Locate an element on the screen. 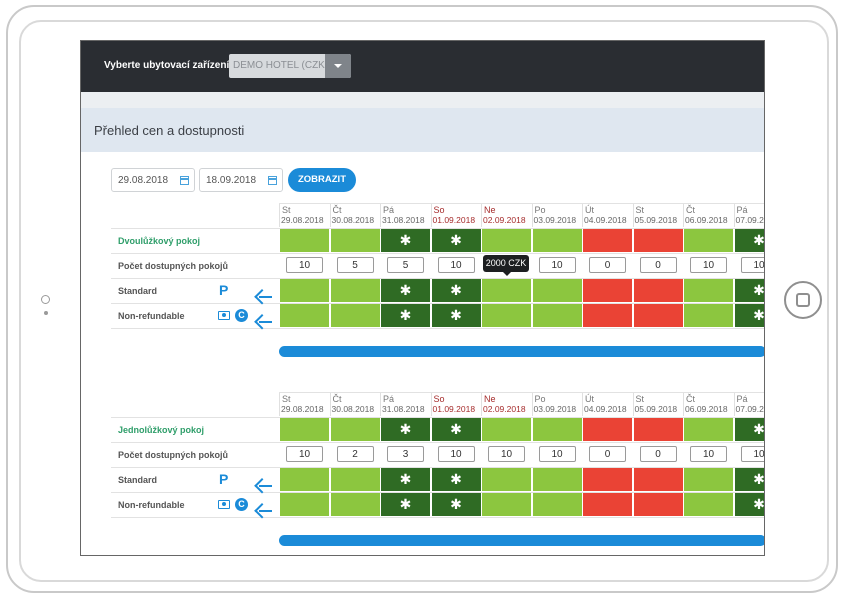 The height and width of the screenshot is (602, 846). rooms-count-label: Počet dostupných pokojů is located at coordinates (173, 455).